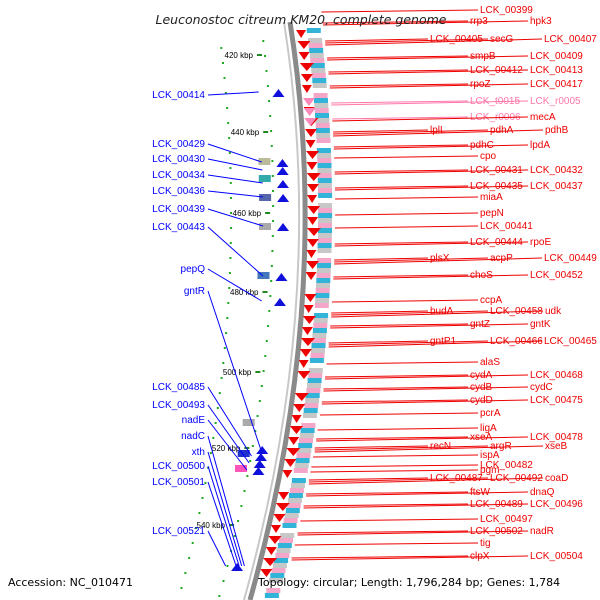  Describe the element at coordinates (556, 56) in the screenshot. I see `right-gene-label: LCK_00409` at that location.